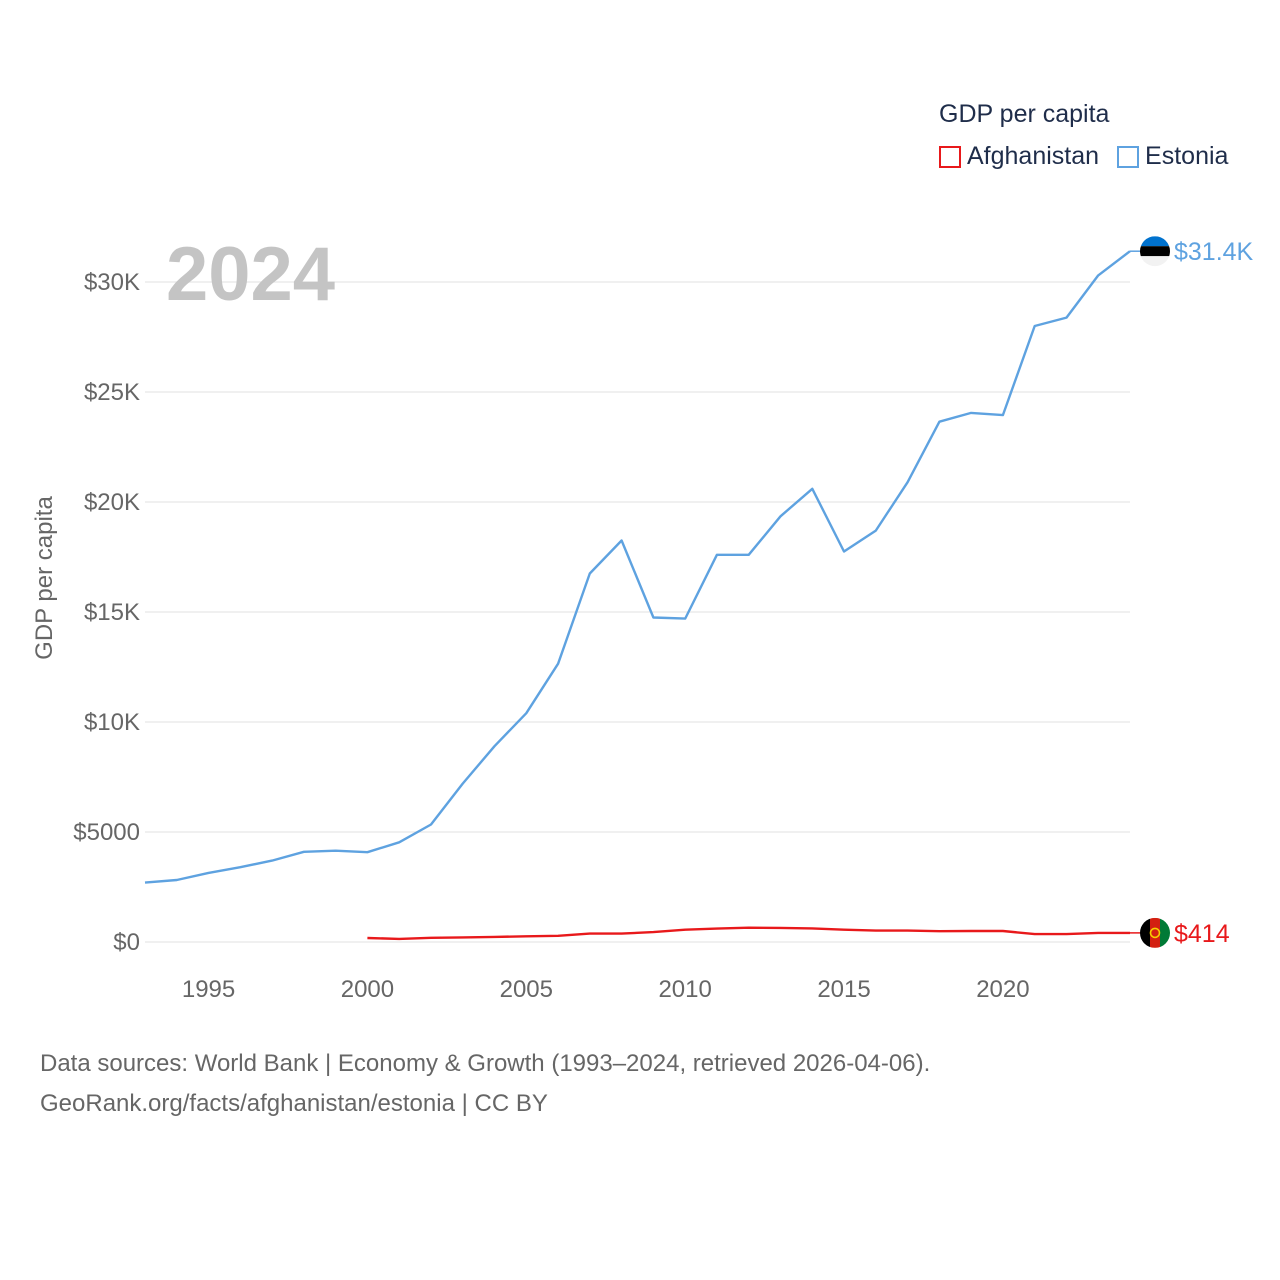 The image size is (1280, 1280). I want to click on x-tick-label: 2005, so click(526, 989).